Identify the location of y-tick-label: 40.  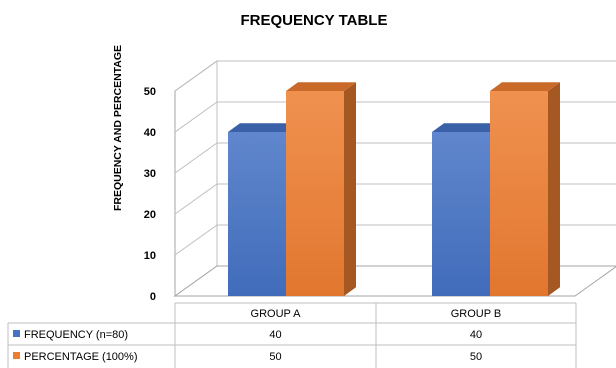
(150, 133).